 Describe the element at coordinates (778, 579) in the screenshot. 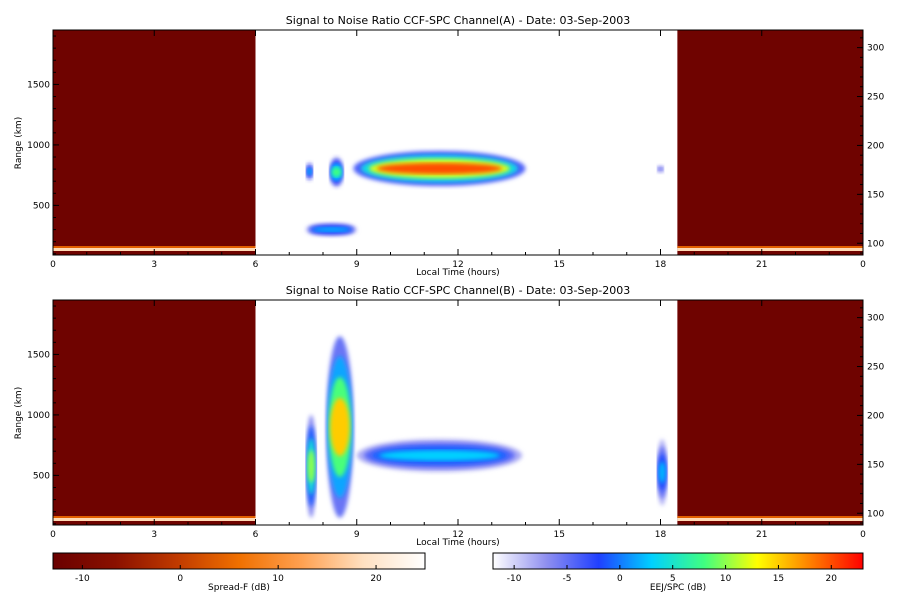

I see `colorbar-tick-label: 15` at that location.